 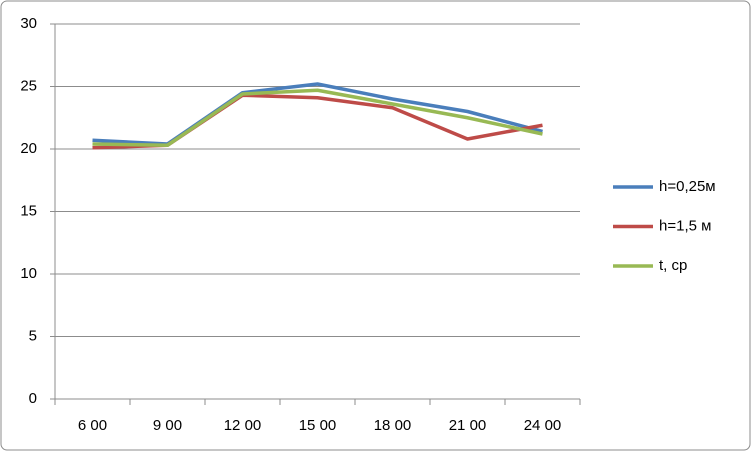 I want to click on y-tick-label: 20, so click(x=28, y=148).